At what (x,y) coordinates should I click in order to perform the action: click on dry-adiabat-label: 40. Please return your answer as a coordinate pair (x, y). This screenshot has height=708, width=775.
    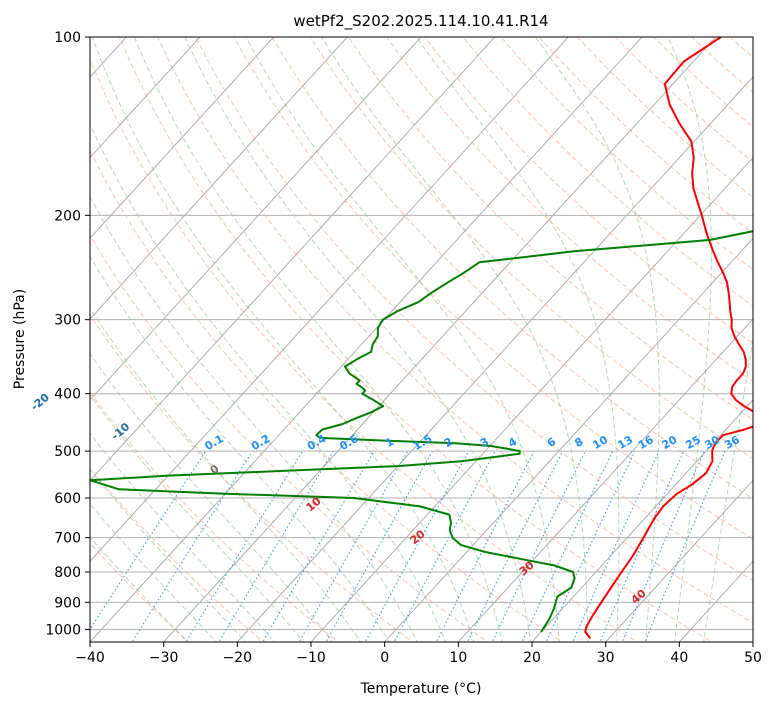
    Looking at the image, I should click on (639, 597).